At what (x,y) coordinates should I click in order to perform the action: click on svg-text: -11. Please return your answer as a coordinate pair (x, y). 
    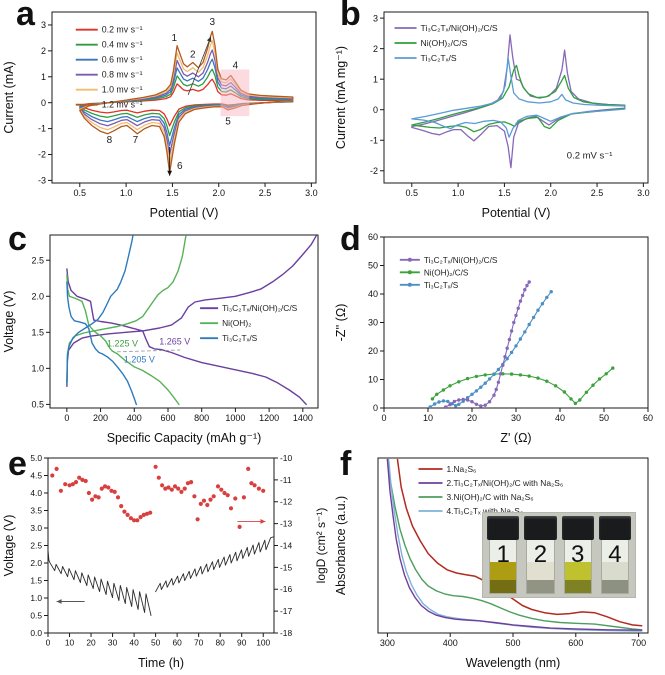
    Looking at the image, I should click on (286, 480).